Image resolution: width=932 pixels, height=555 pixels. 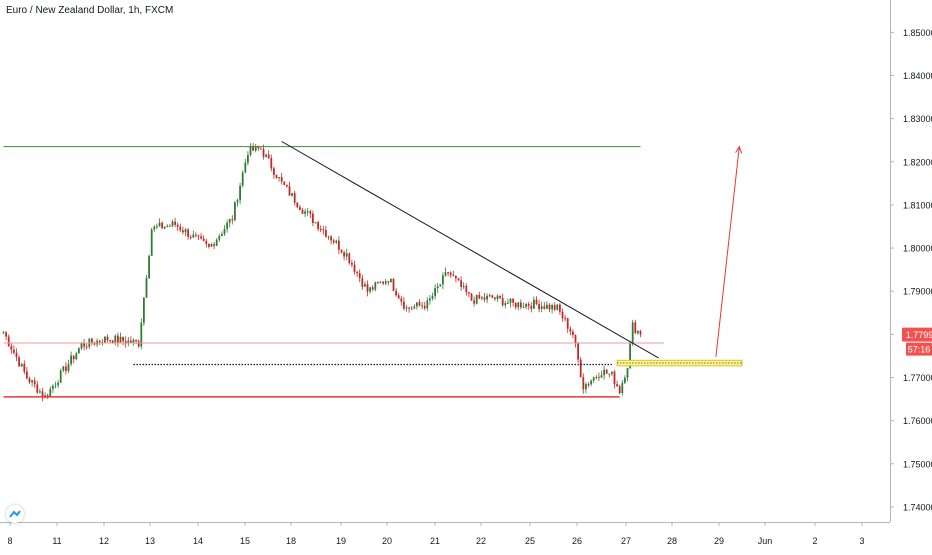 What do you see at coordinates (90, 10) in the screenshot?
I see `chart-title: Euro / New Zealand Dollar, 1h, FXCM` at bounding box center [90, 10].